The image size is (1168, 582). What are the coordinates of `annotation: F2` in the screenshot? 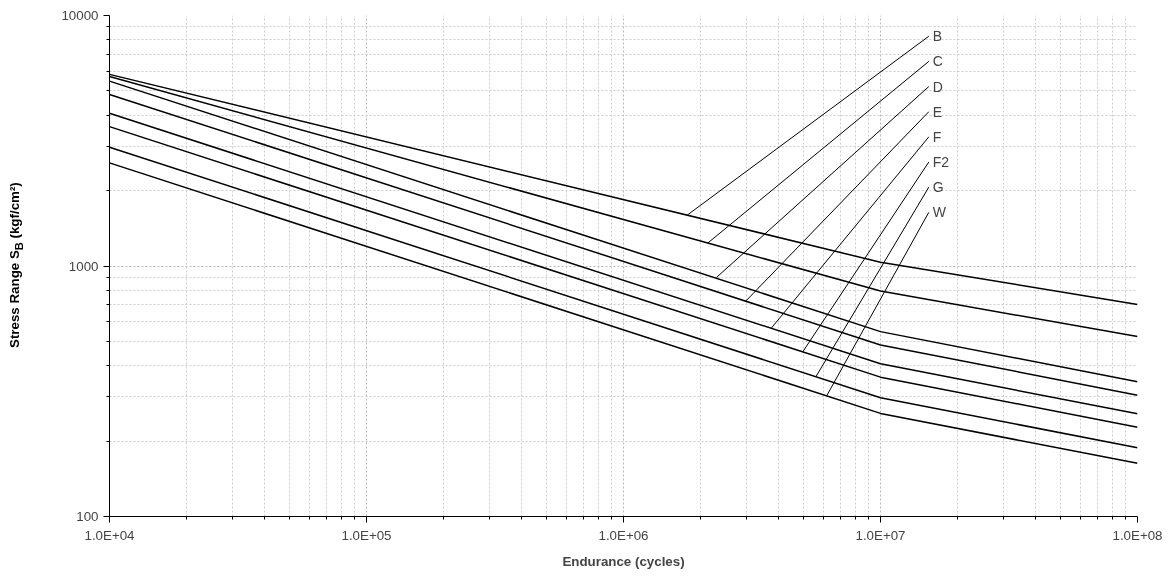 It's located at (941, 161).